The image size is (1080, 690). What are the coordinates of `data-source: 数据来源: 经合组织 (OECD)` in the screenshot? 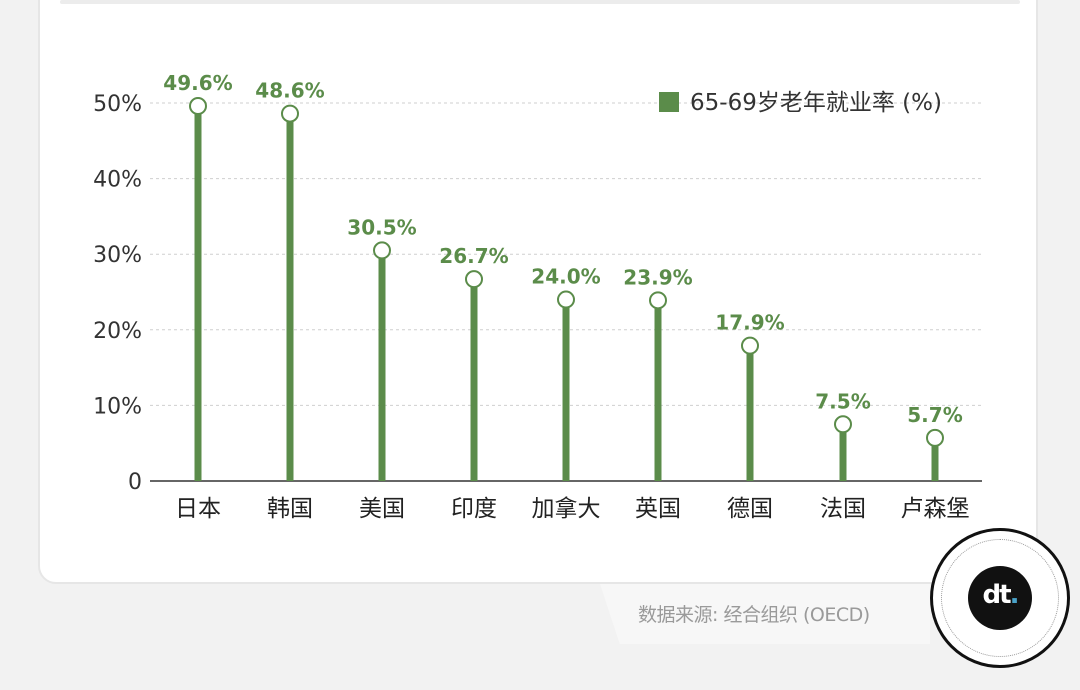 It's located at (754, 615).